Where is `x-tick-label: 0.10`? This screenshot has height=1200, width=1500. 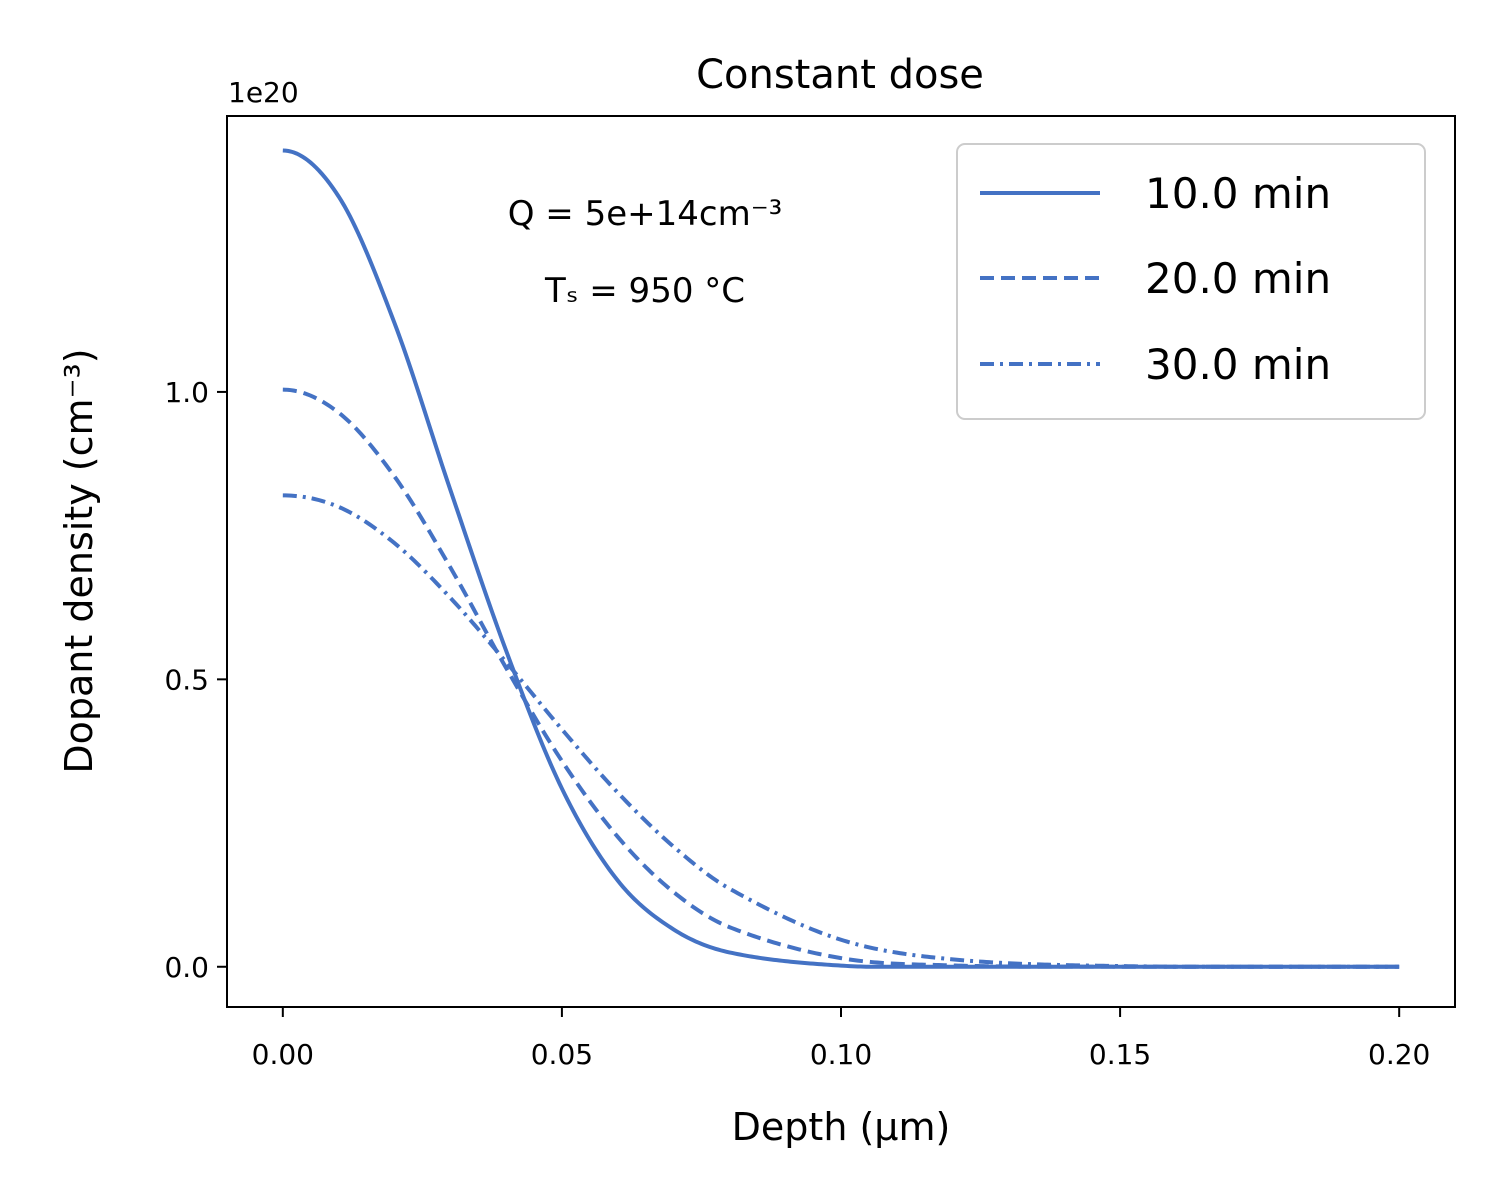 x-tick-label: 0.10 is located at coordinates (841, 1054).